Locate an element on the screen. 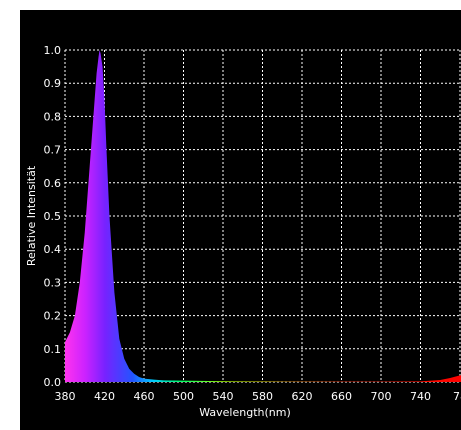 The image size is (461, 430). y-tick-labels: 0.0 0.1 0.2 0.3 0.4 0.5 0.6 0.7 0.8 0.9 1.0 is located at coordinates (53, 216).